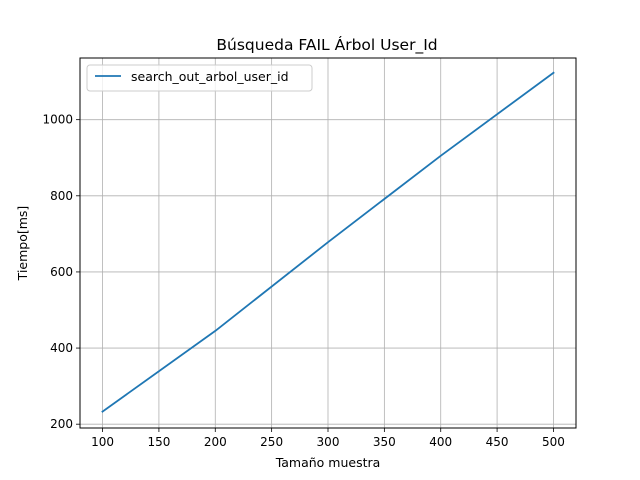 Image resolution: width=640 pixels, height=480 pixels. Describe the element at coordinates (61, 348) in the screenshot. I see `y-tick-label: 400` at that location.